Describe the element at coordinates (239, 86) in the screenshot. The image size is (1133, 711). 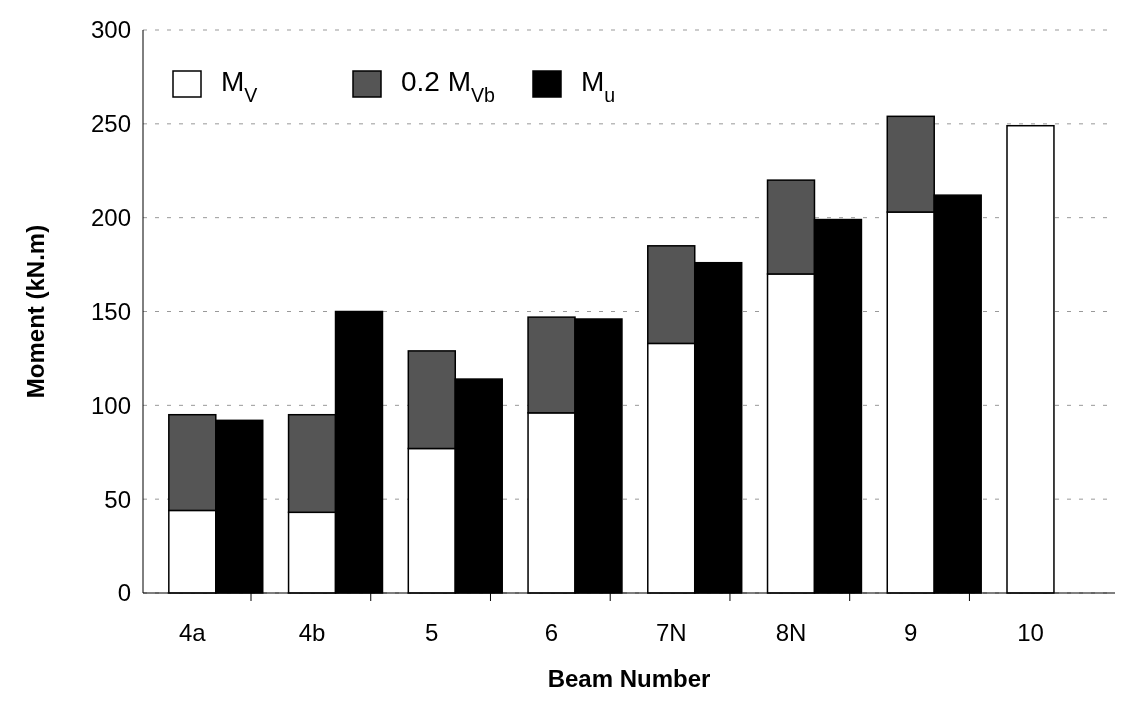
I see `legend-label: M$_{V}$` at that location.